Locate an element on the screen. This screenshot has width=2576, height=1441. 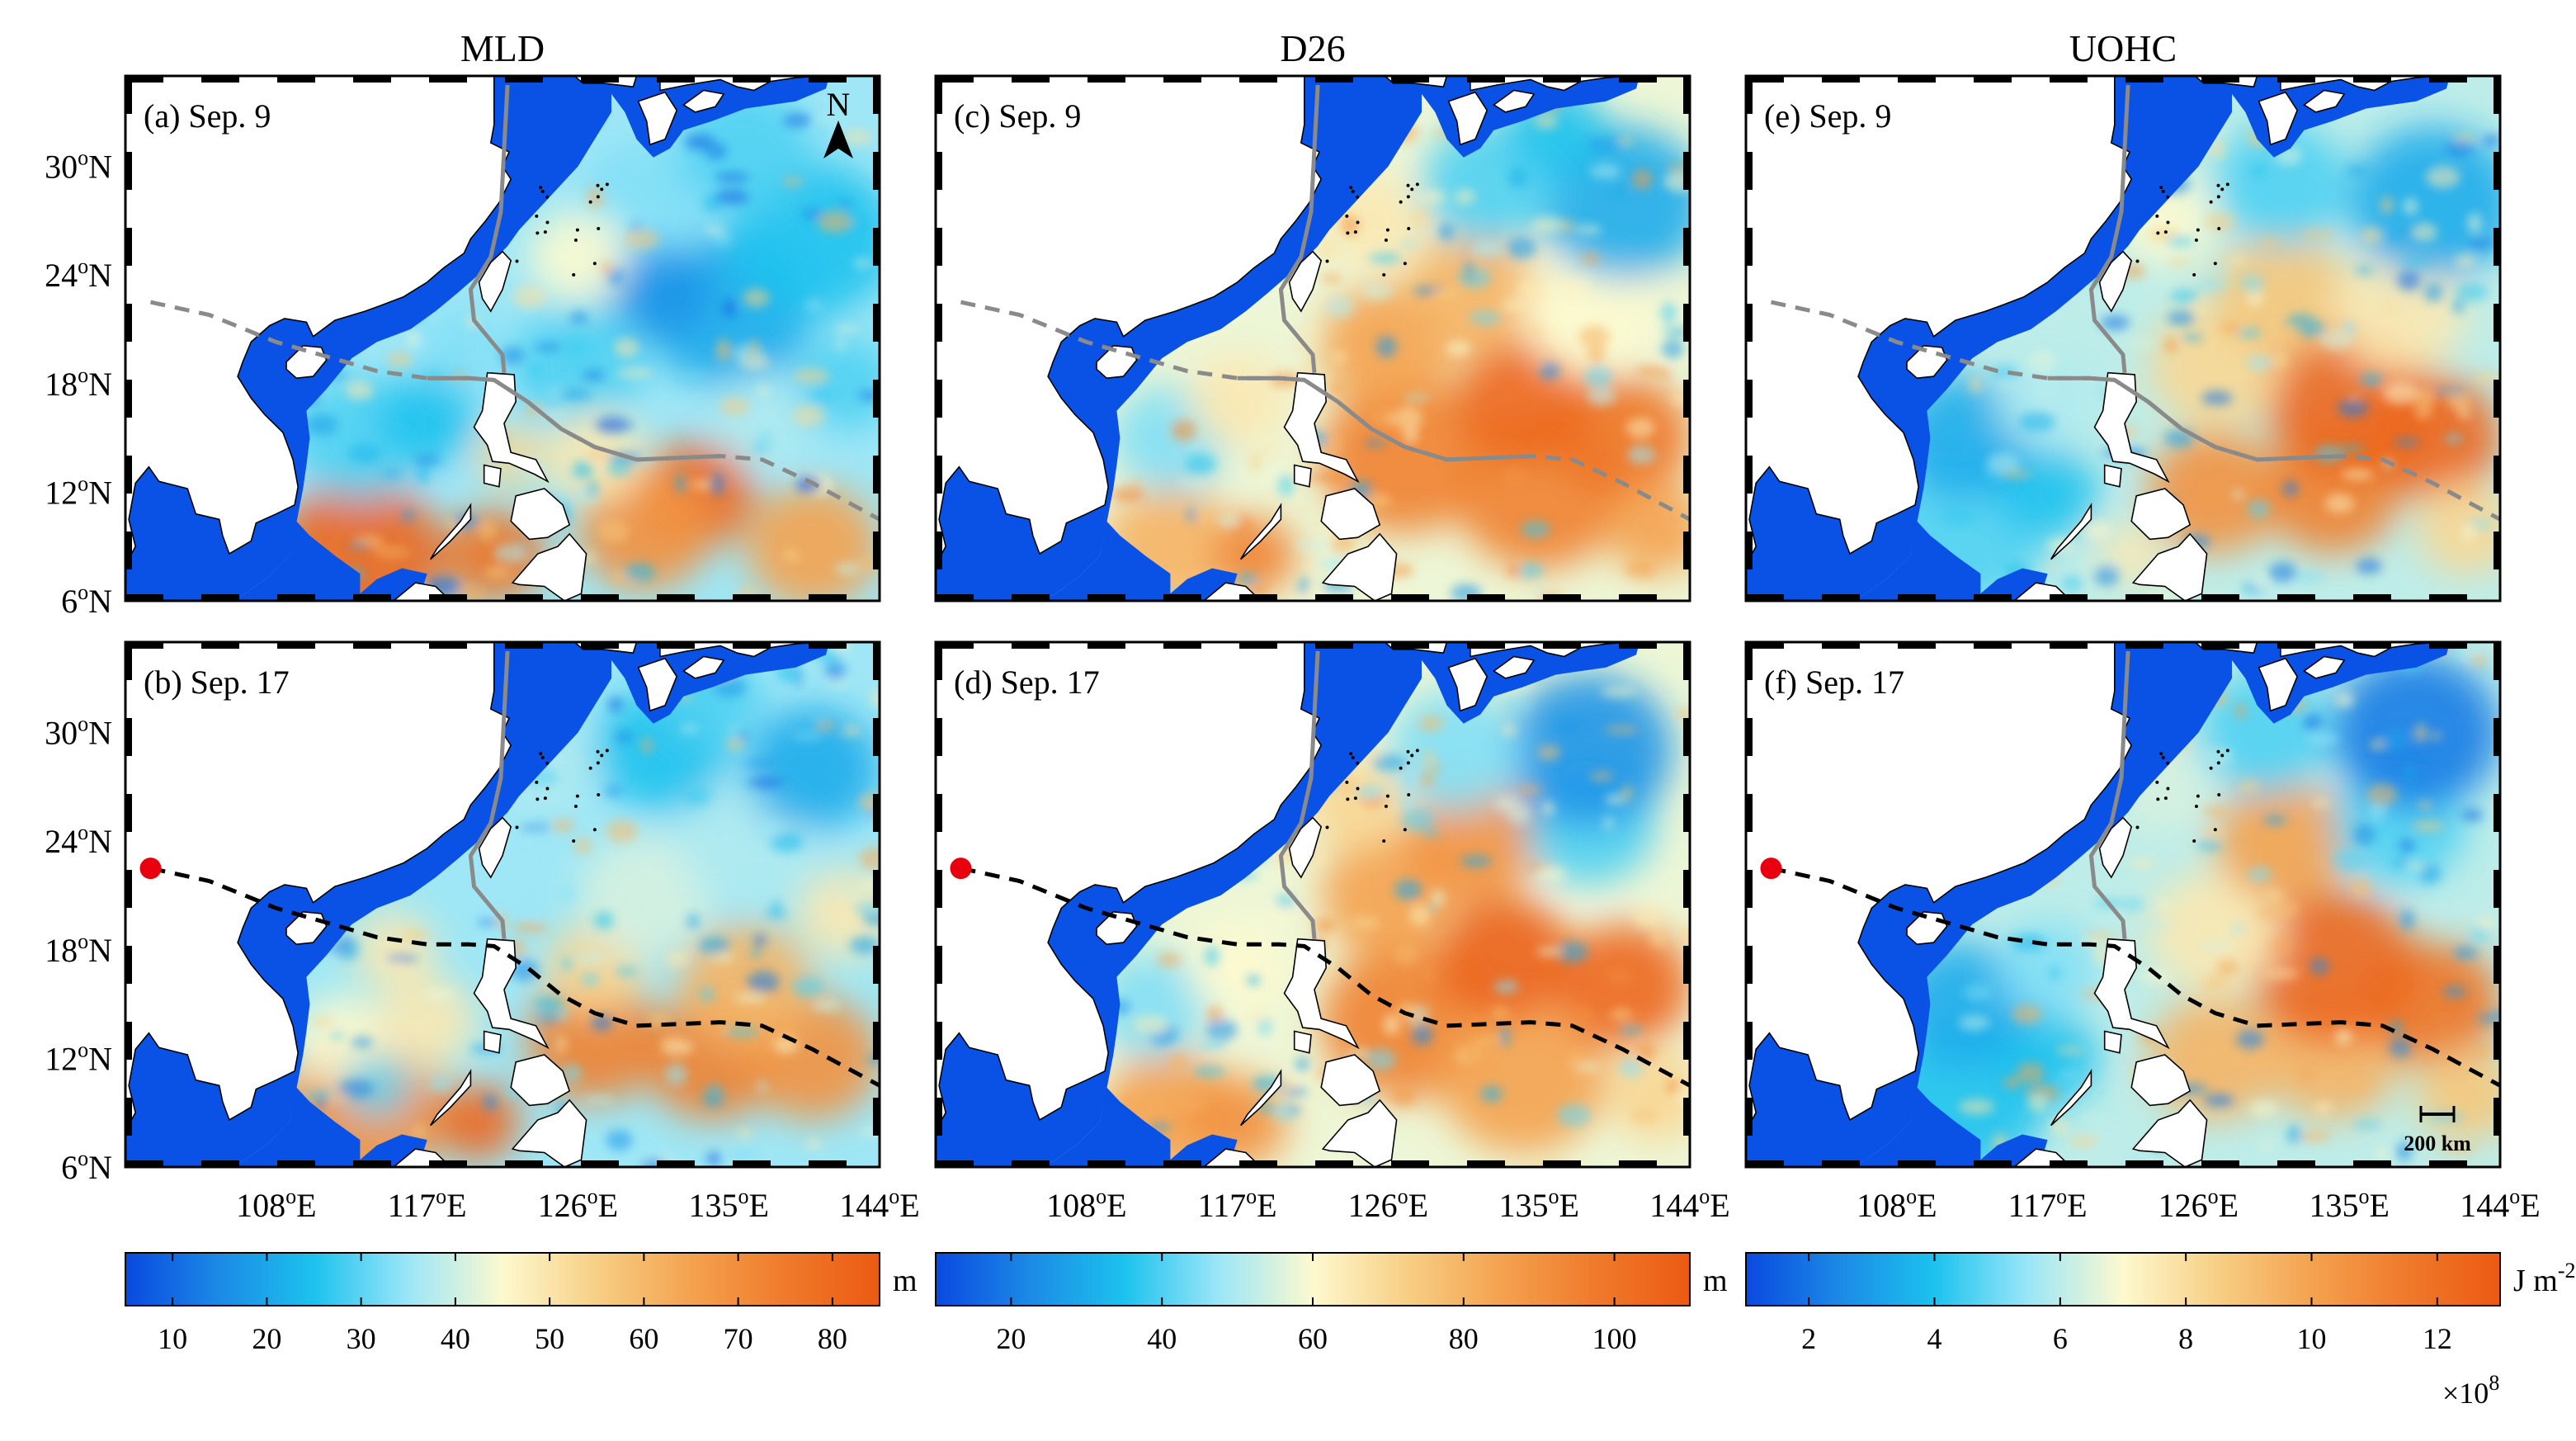
lat-tick-label: 18oN is located at coordinates (78, 383).